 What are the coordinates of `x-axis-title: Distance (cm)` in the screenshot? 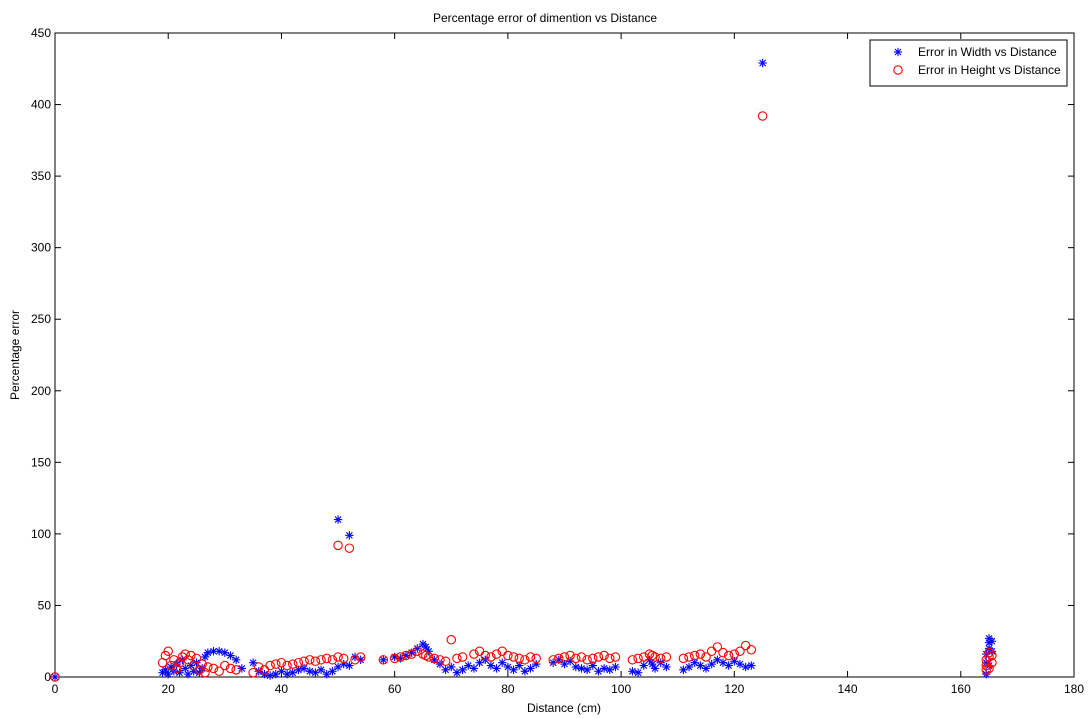 It's located at (564, 708).